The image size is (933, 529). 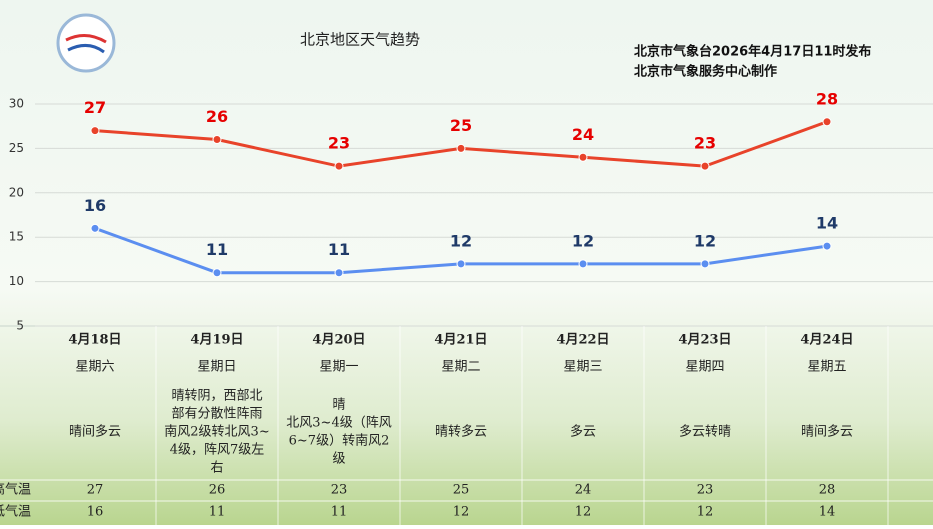 I want to click on logo, so click(x=86, y=43).